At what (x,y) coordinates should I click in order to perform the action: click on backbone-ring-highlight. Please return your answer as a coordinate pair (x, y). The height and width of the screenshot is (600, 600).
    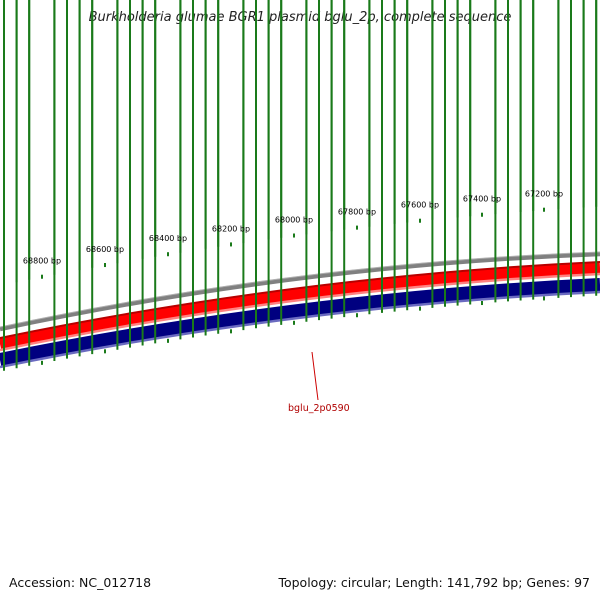
    Looking at the image, I should click on (300, 289).